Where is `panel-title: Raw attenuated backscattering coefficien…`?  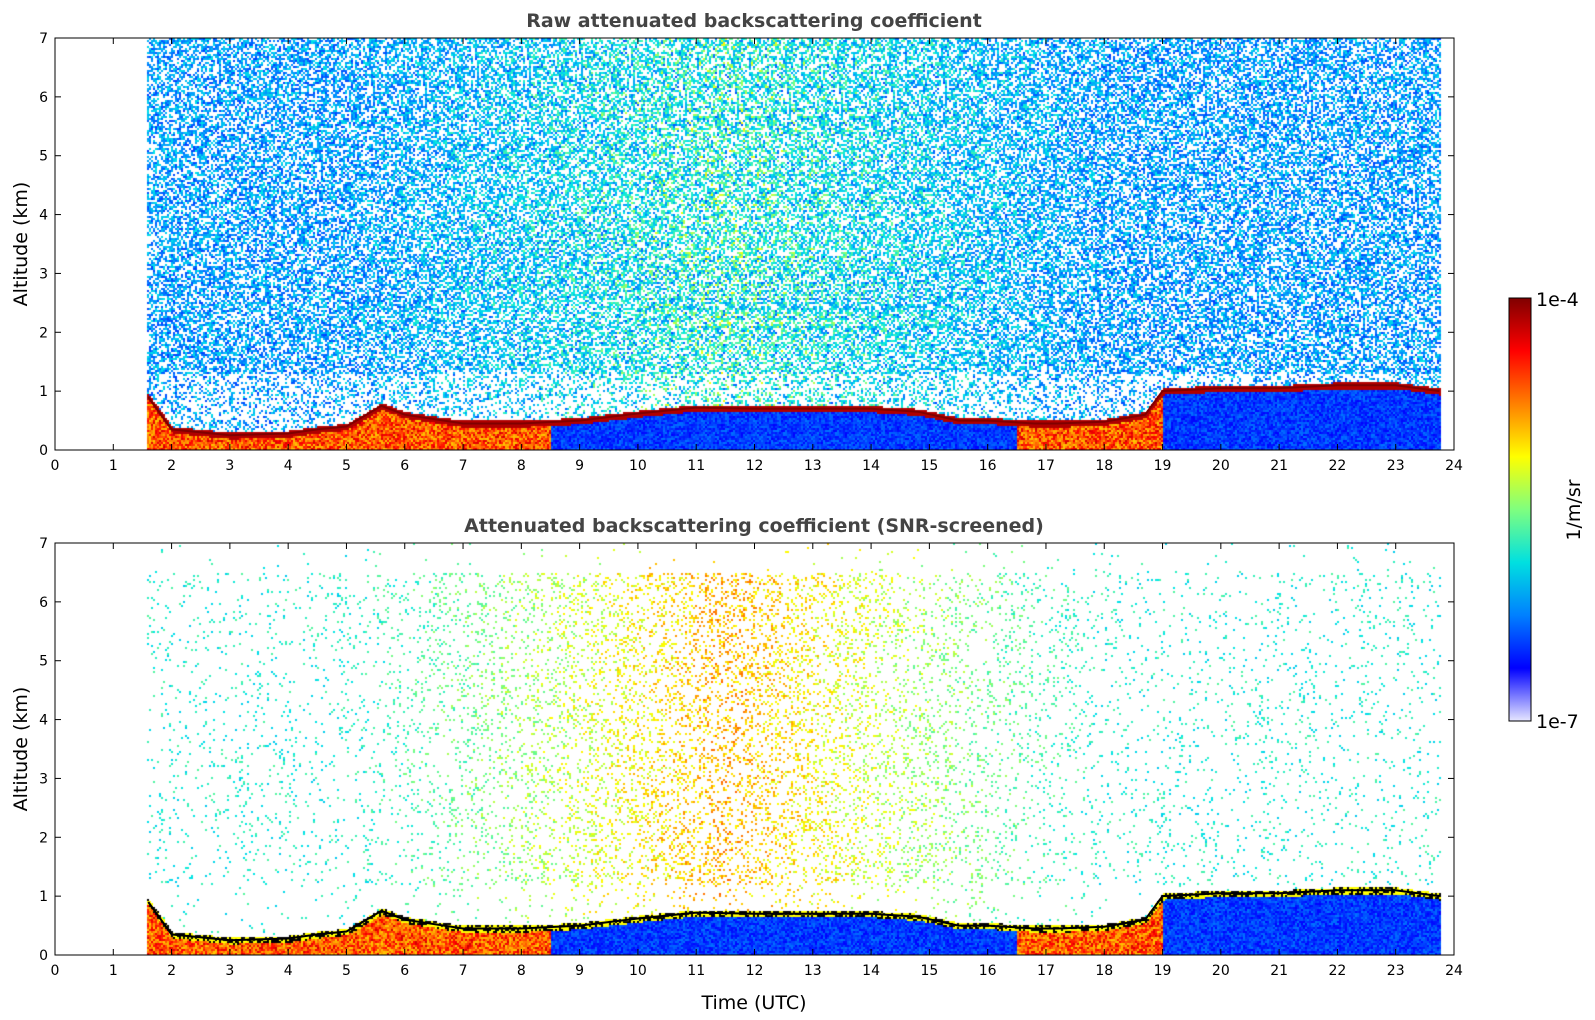 panel-title: Raw attenuated backscattering coefficien… is located at coordinates (754, 21).